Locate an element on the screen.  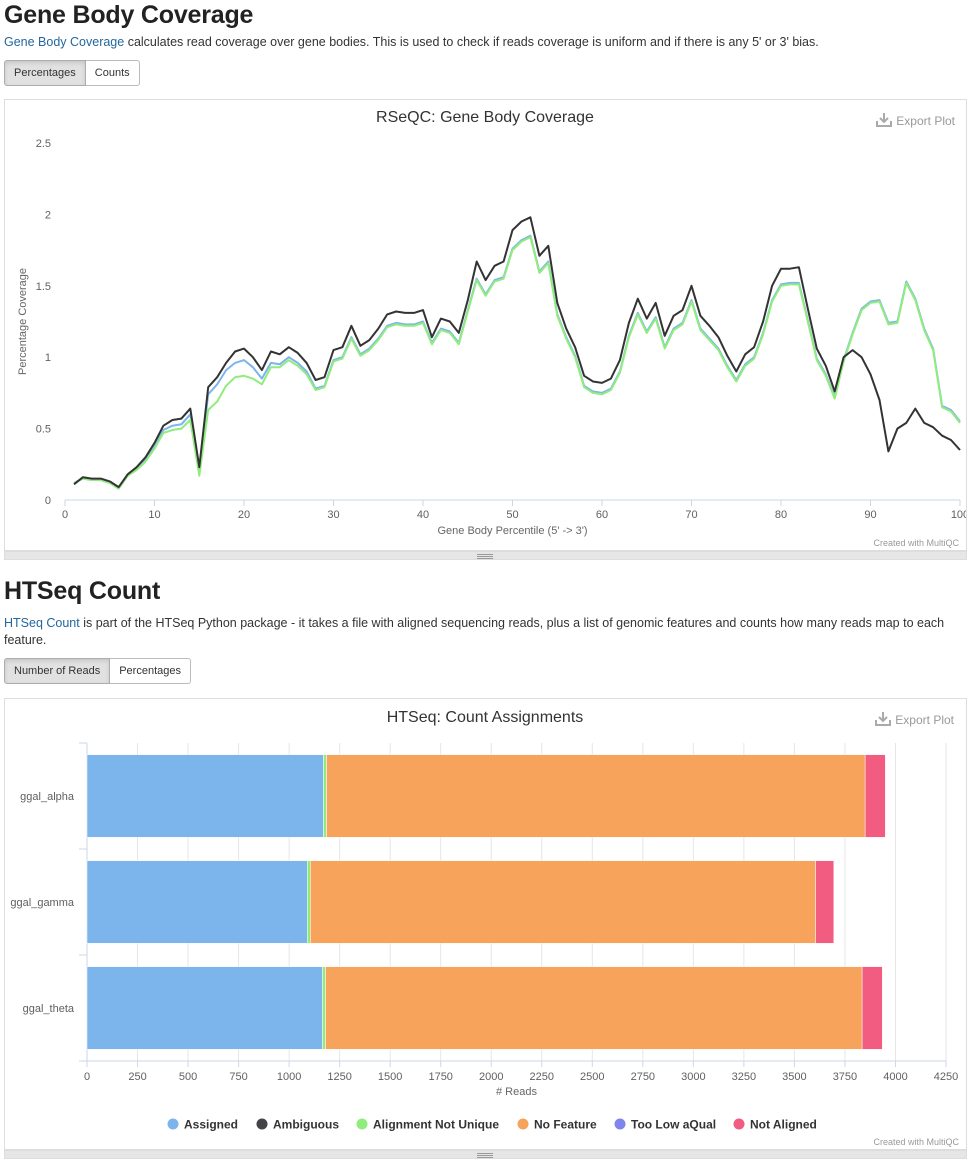
x-tick-label: 60 is located at coordinates (602, 515).